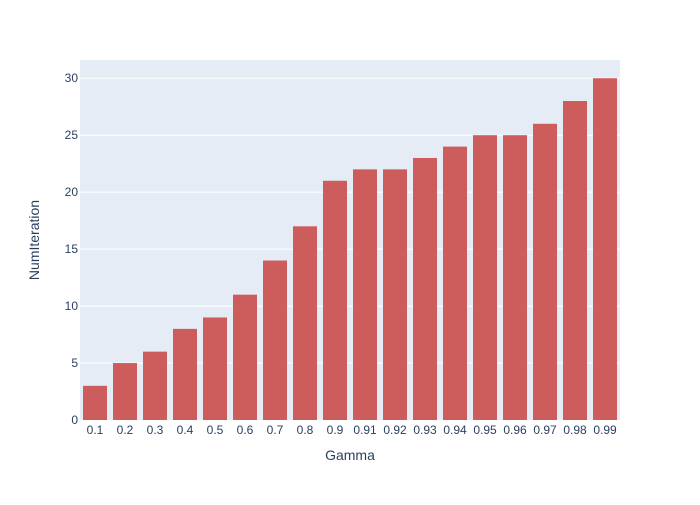 The image size is (700, 505). What do you see at coordinates (575, 430) in the screenshot?
I see `x-tick-label: 0.98` at bounding box center [575, 430].